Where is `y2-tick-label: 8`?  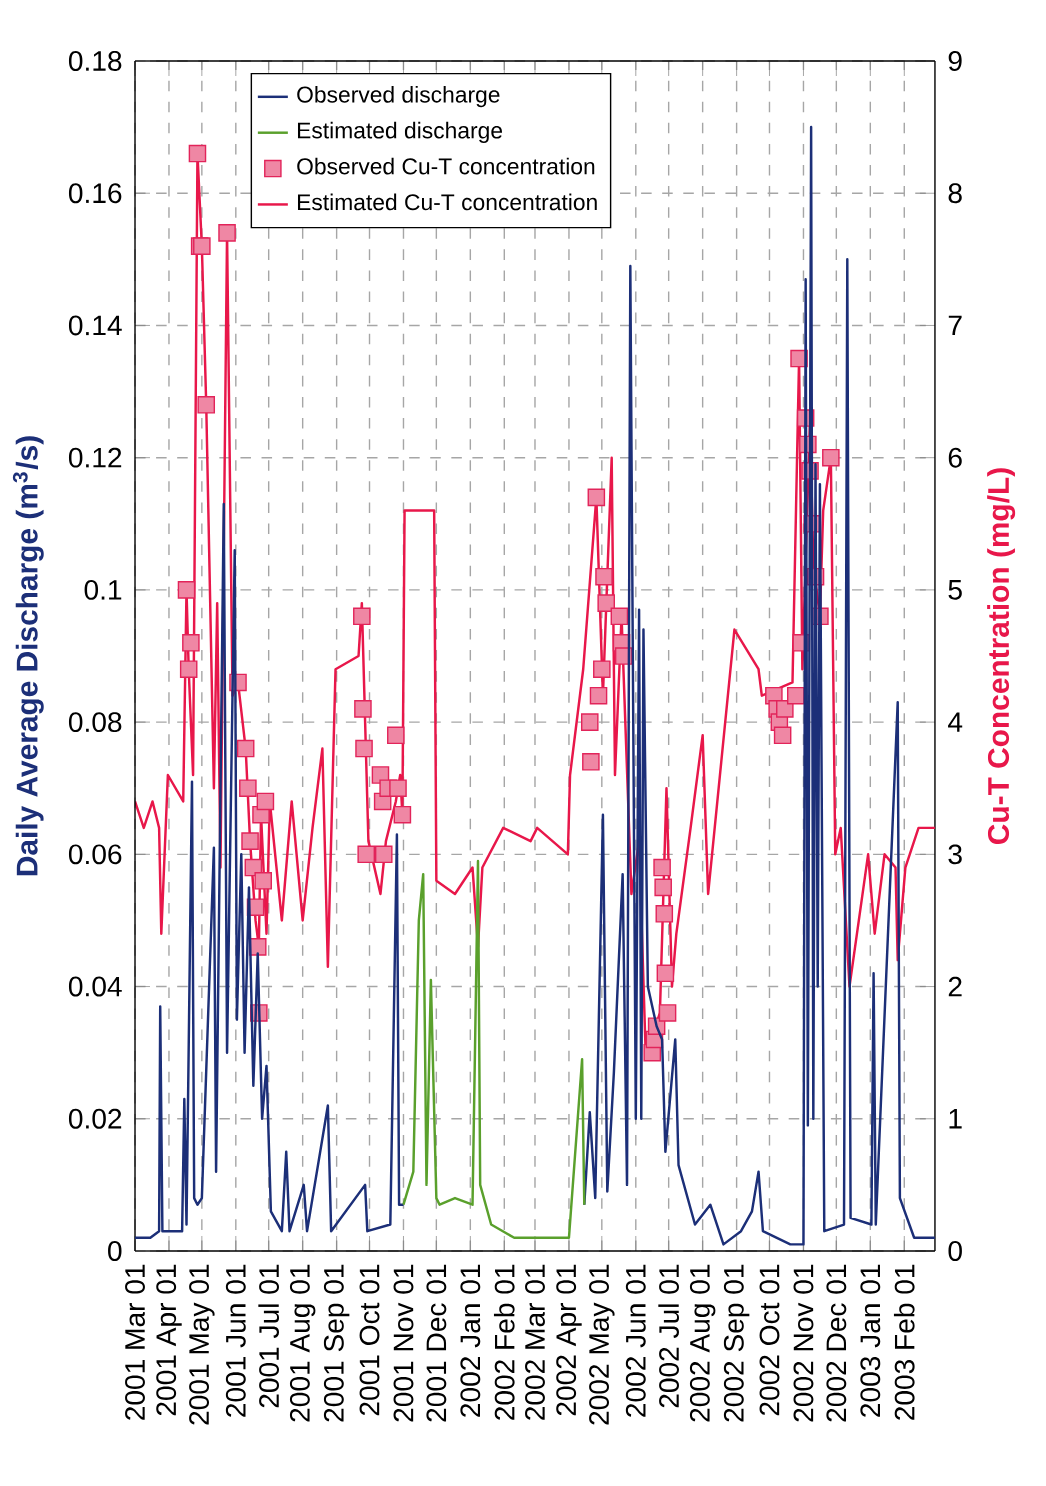 y2-tick-label: 8 is located at coordinates (955, 193).